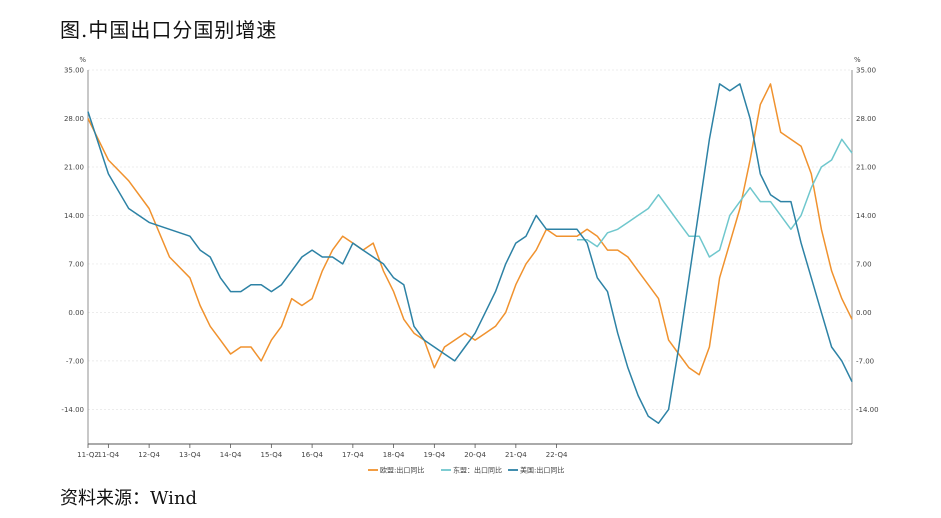 The height and width of the screenshot is (518, 941). Describe the element at coordinates (394, 455) in the screenshot. I see `xtick-label: 18-Q4` at that location.